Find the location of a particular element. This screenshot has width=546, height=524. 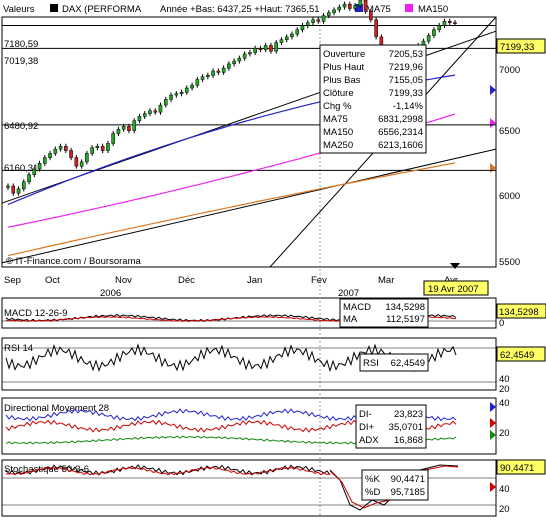

tooltip-label: RSI is located at coordinates (371, 363).